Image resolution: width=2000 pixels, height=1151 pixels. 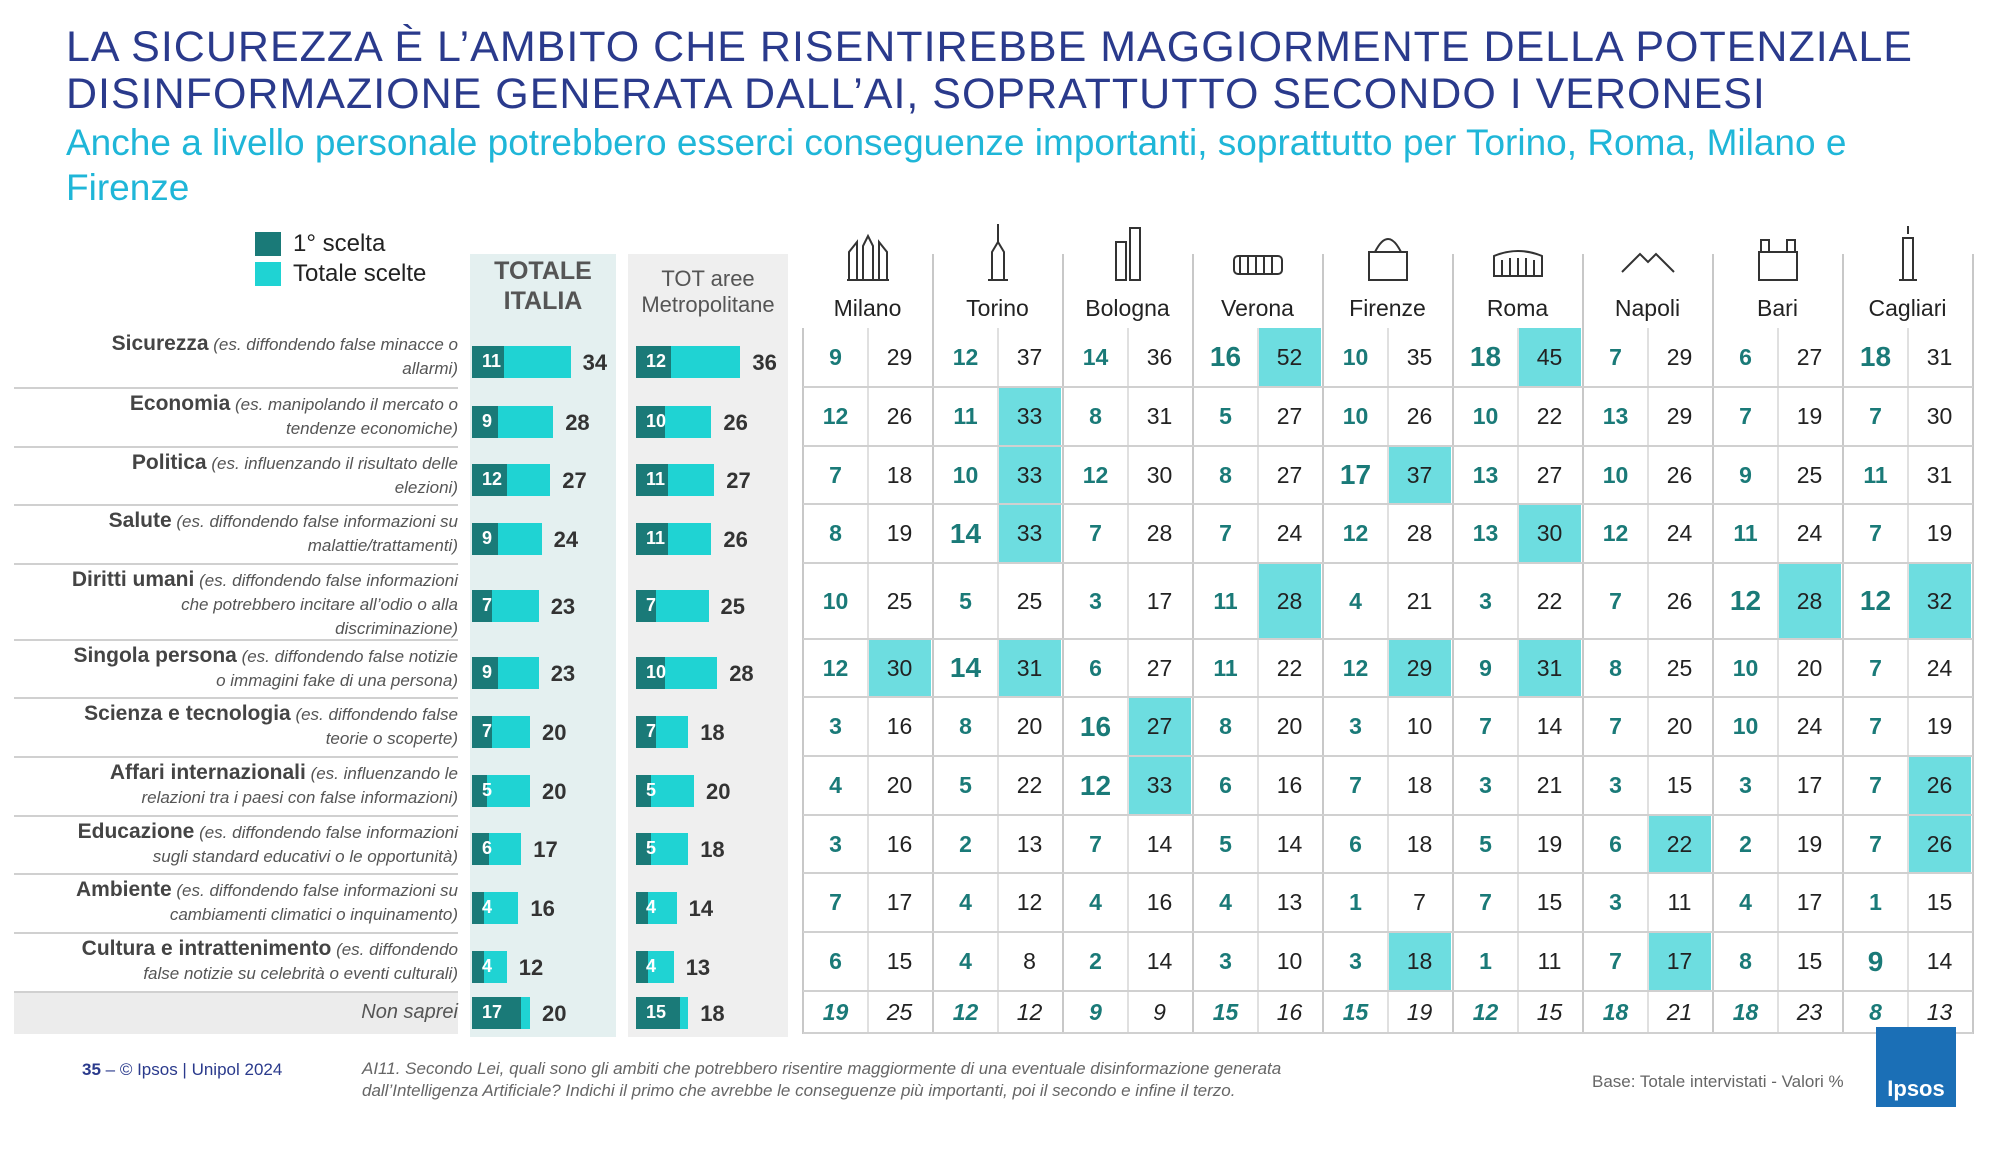 What do you see at coordinates (1745, 844) in the screenshot?
I see `cell-first: 2` at bounding box center [1745, 844].